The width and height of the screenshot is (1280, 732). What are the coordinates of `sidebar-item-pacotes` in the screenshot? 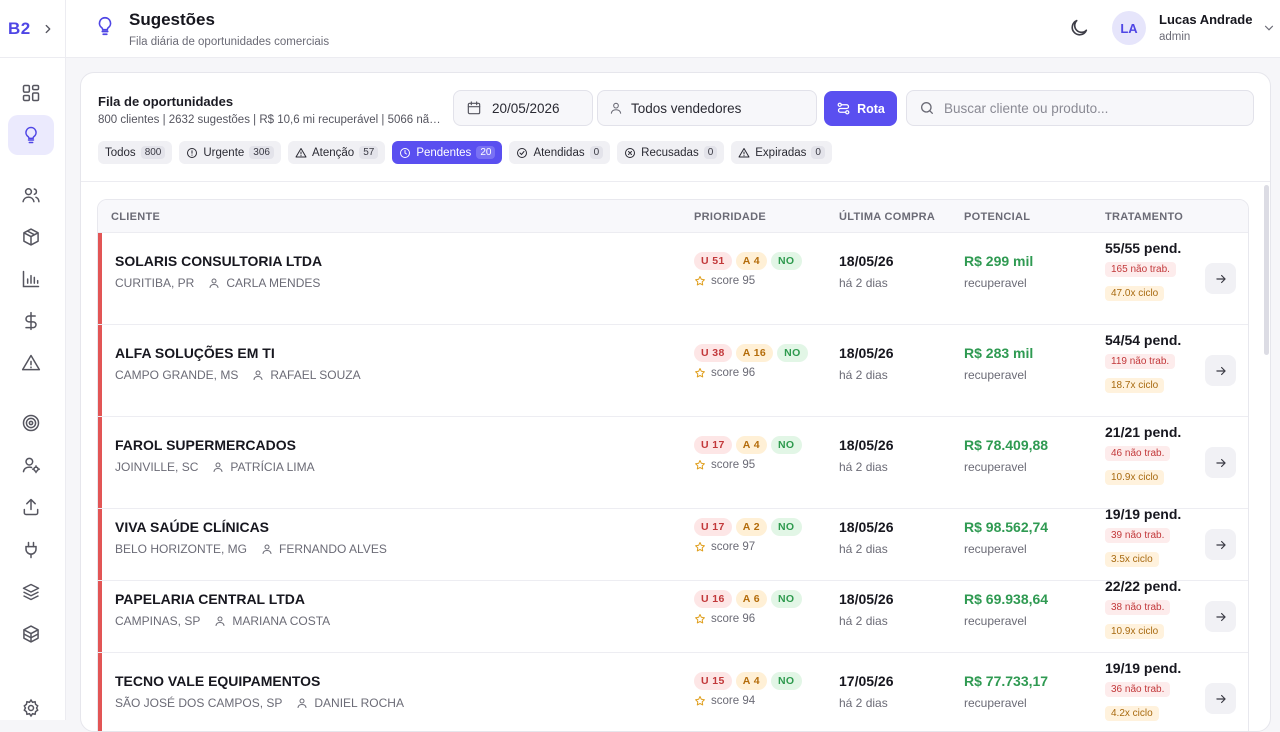 It's located at (31, 634).